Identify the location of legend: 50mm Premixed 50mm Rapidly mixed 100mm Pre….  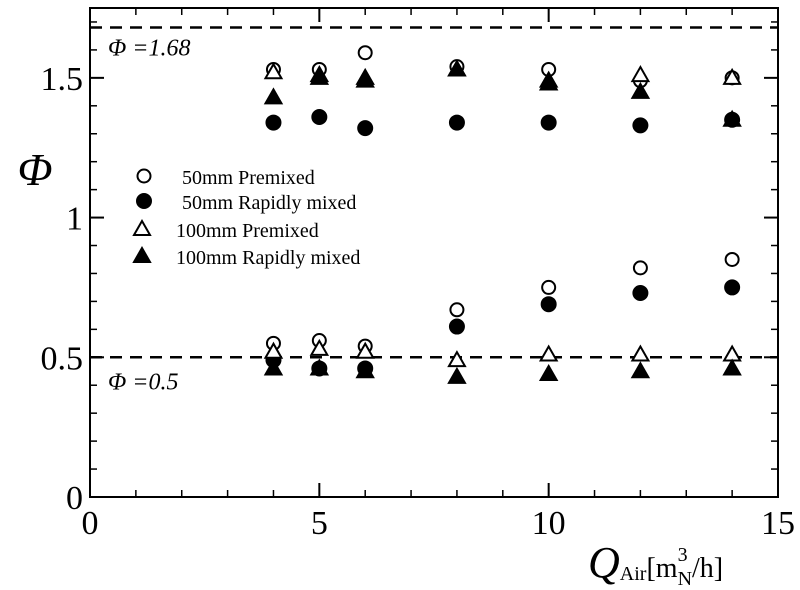
(246, 218).